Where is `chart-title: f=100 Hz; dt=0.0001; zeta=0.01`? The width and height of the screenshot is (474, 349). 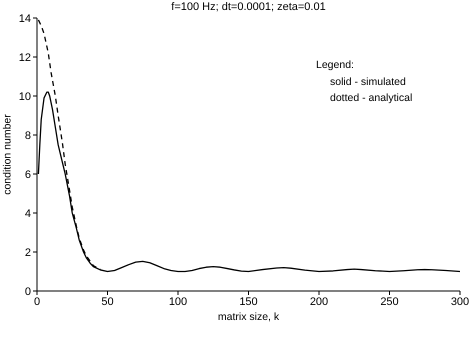
chart-title: f=100 Hz; dt=0.0001; zeta=0.01 is located at coordinates (248, 7).